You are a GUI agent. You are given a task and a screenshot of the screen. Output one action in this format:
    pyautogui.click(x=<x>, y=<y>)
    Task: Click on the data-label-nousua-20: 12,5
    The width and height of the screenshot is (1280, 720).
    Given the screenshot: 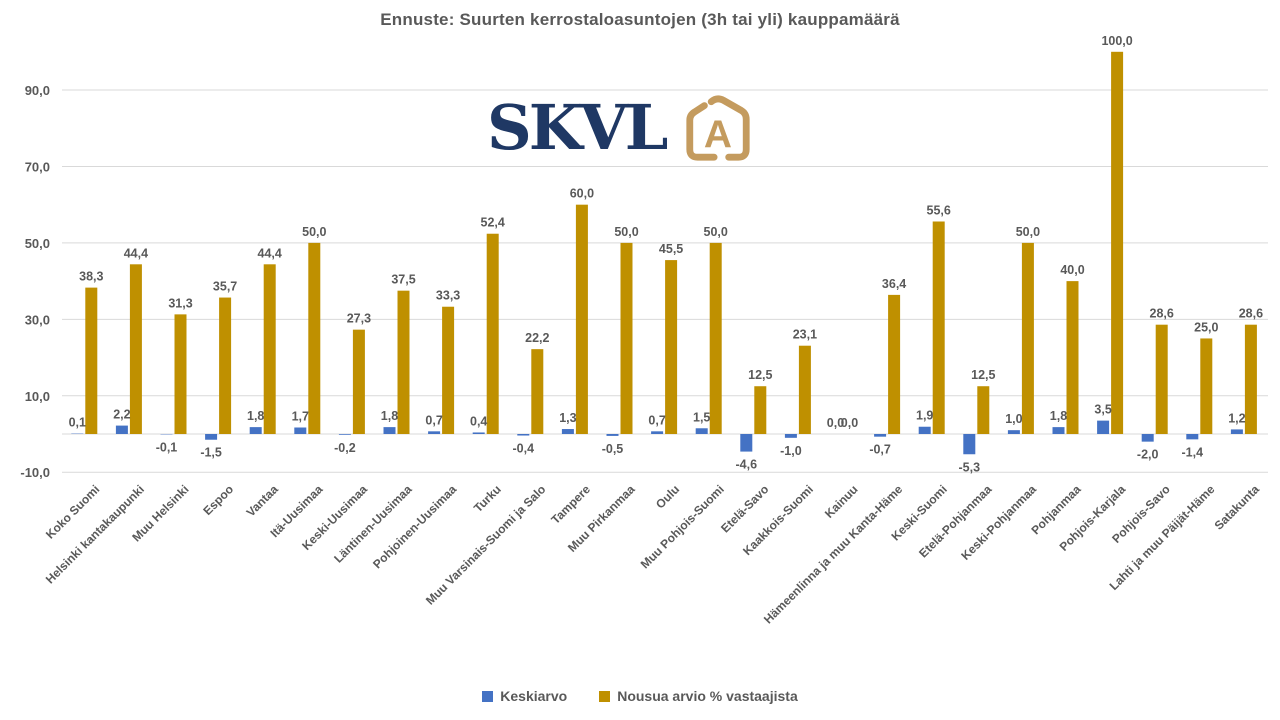 What is the action you would take?
    pyautogui.click(x=983, y=375)
    